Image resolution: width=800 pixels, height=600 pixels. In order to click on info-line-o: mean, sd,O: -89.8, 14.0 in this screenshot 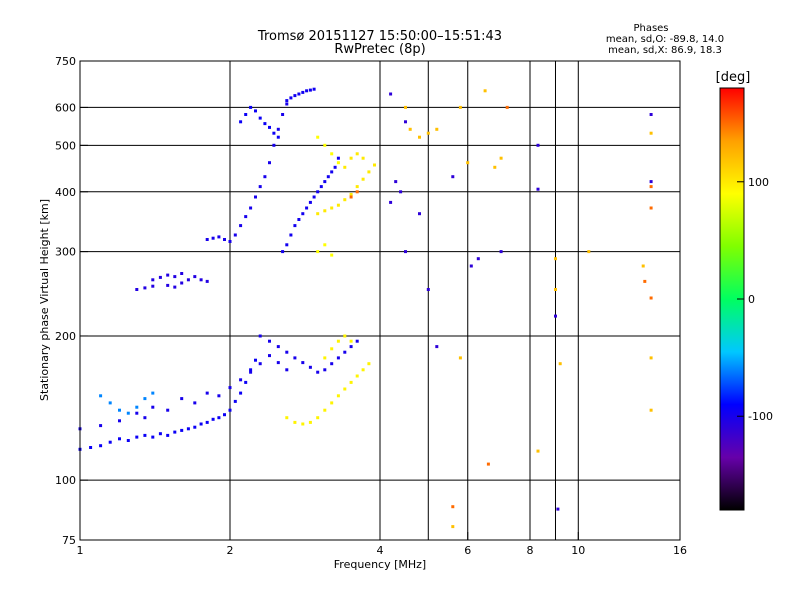, I will do `click(665, 39)`.